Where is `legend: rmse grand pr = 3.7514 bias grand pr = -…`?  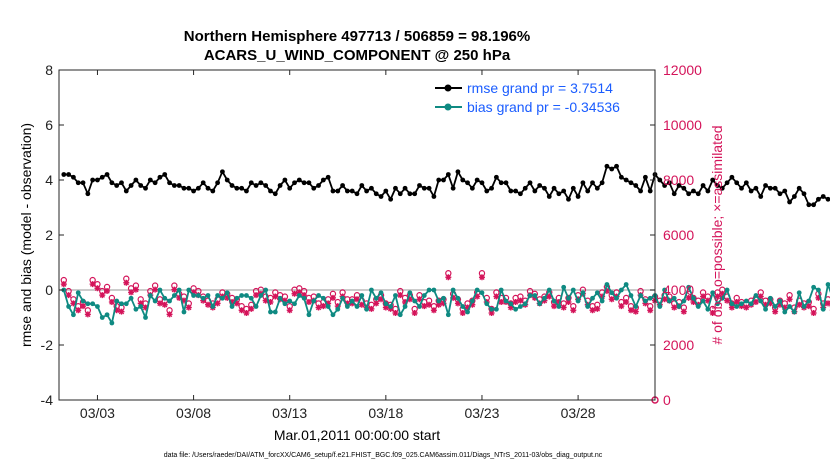 legend: rmse grand pr = 3.7514 bias grand pr = -… is located at coordinates (540, 95).